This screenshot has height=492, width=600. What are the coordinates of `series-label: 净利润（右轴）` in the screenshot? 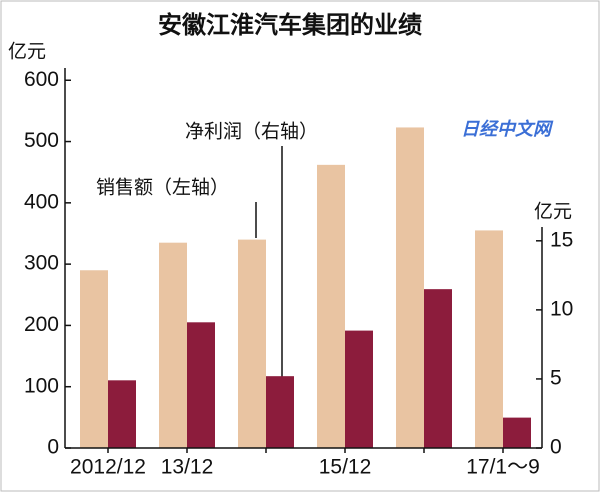 It's located at (251, 132).